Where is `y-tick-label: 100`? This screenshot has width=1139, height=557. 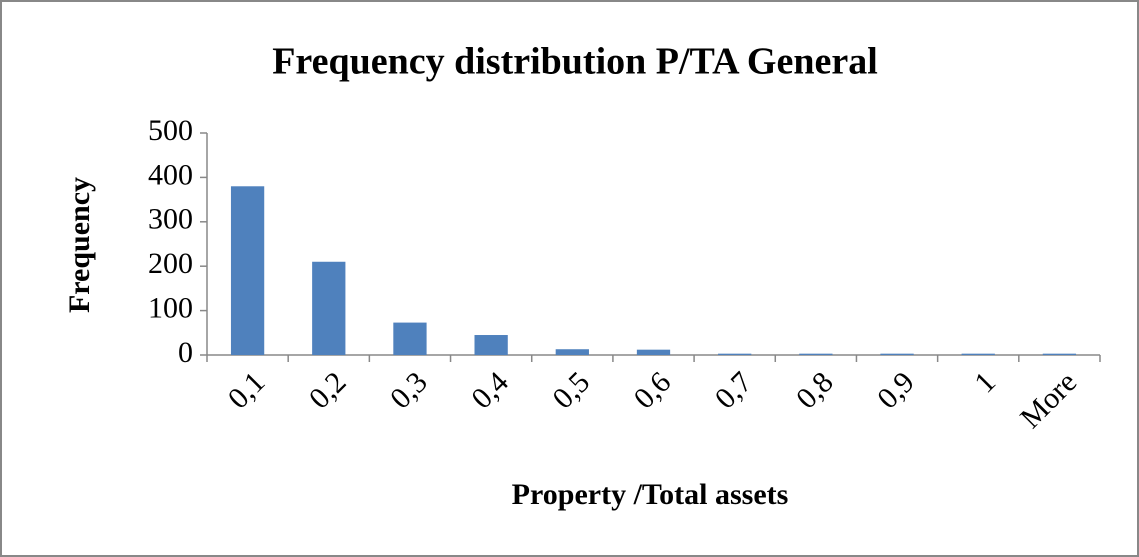 y-tick-label: 100 is located at coordinates (170, 307).